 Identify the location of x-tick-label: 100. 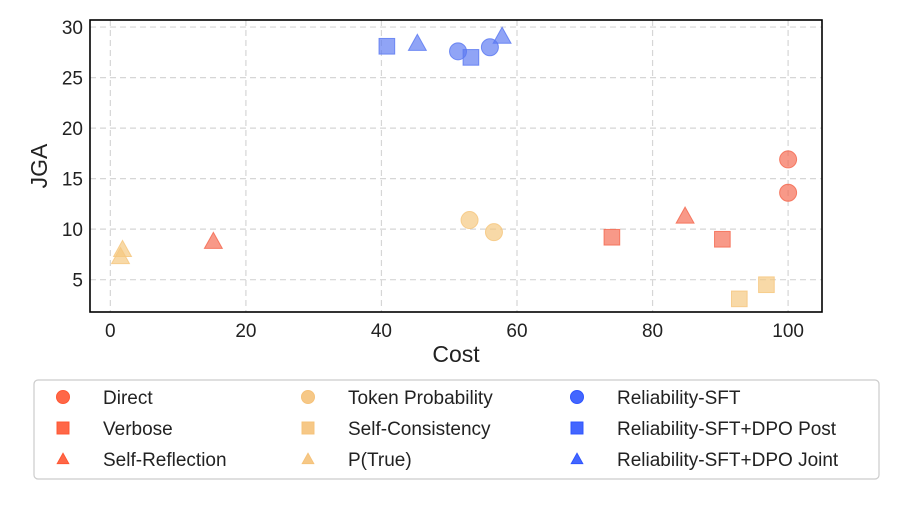
(788, 331).